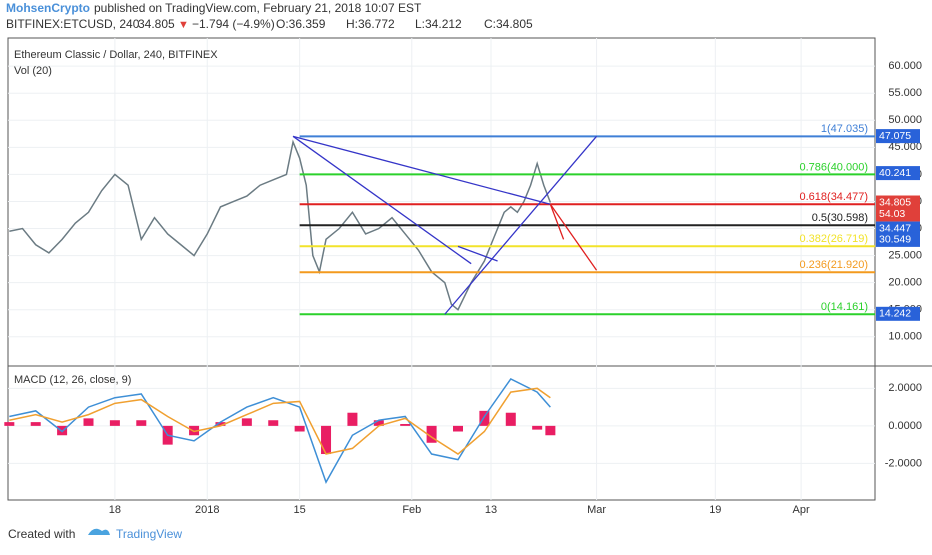  I want to click on x-tick-label: Feb, so click(411, 510).